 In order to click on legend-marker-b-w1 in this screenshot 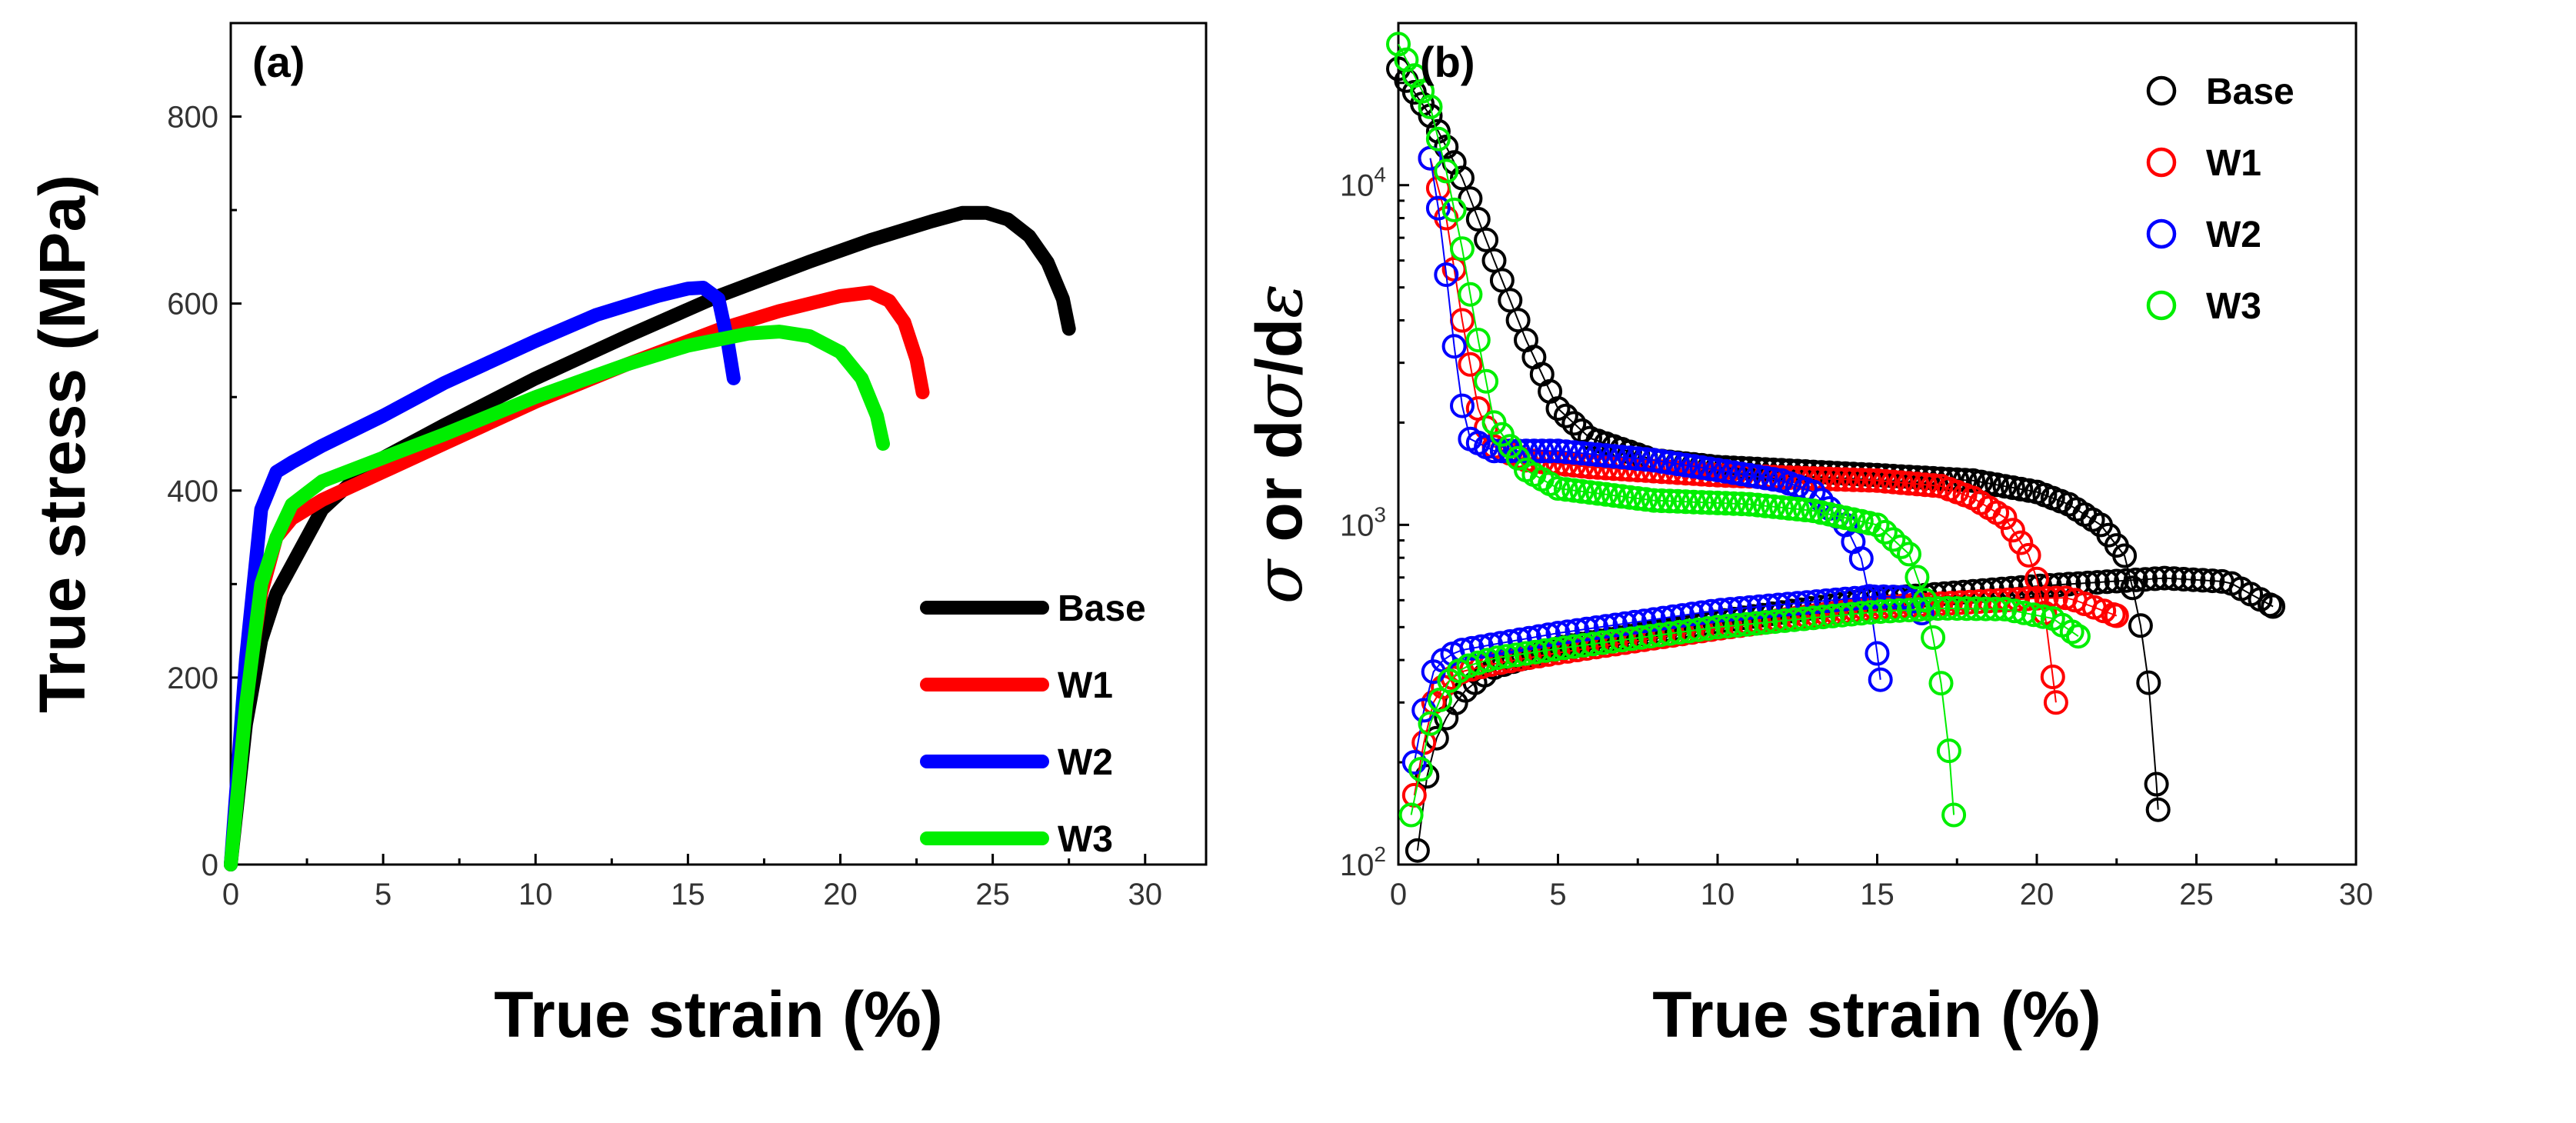, I will do `click(2161, 162)`.